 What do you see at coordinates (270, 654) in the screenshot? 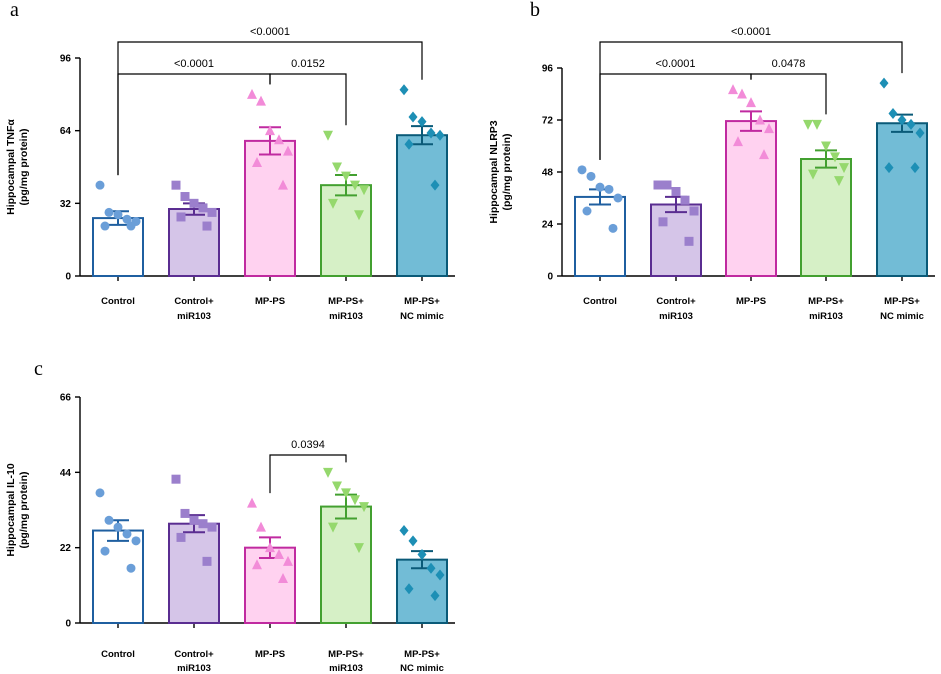
I see `x-tick-label: MP-PS` at bounding box center [270, 654].